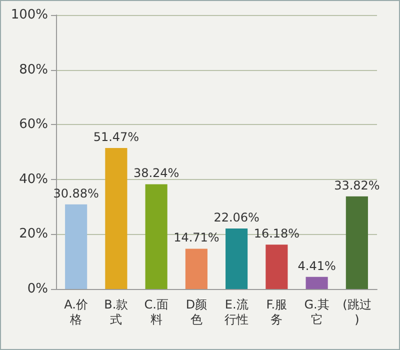  Describe the element at coordinates (236, 312) in the screenshot. I see `x-tick-label: E.流行性` at that location.